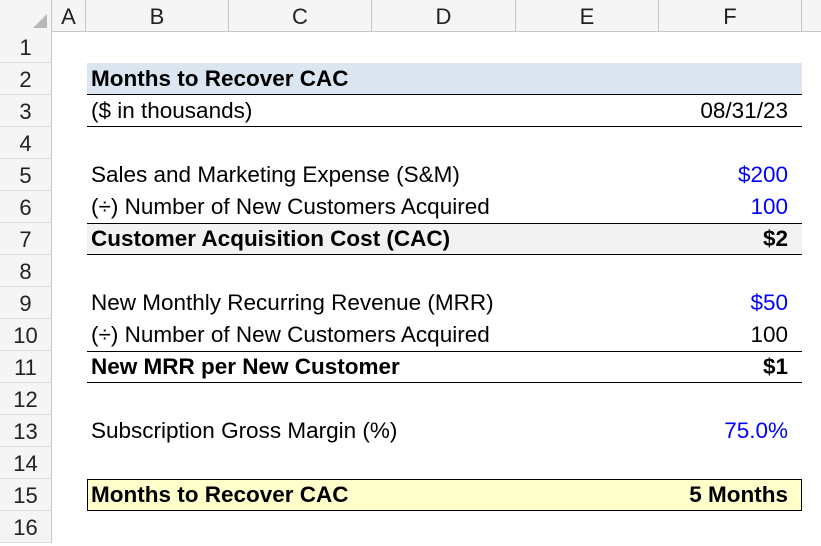  What do you see at coordinates (26, 527) in the screenshot?
I see `row-header-16: 16` at bounding box center [26, 527].